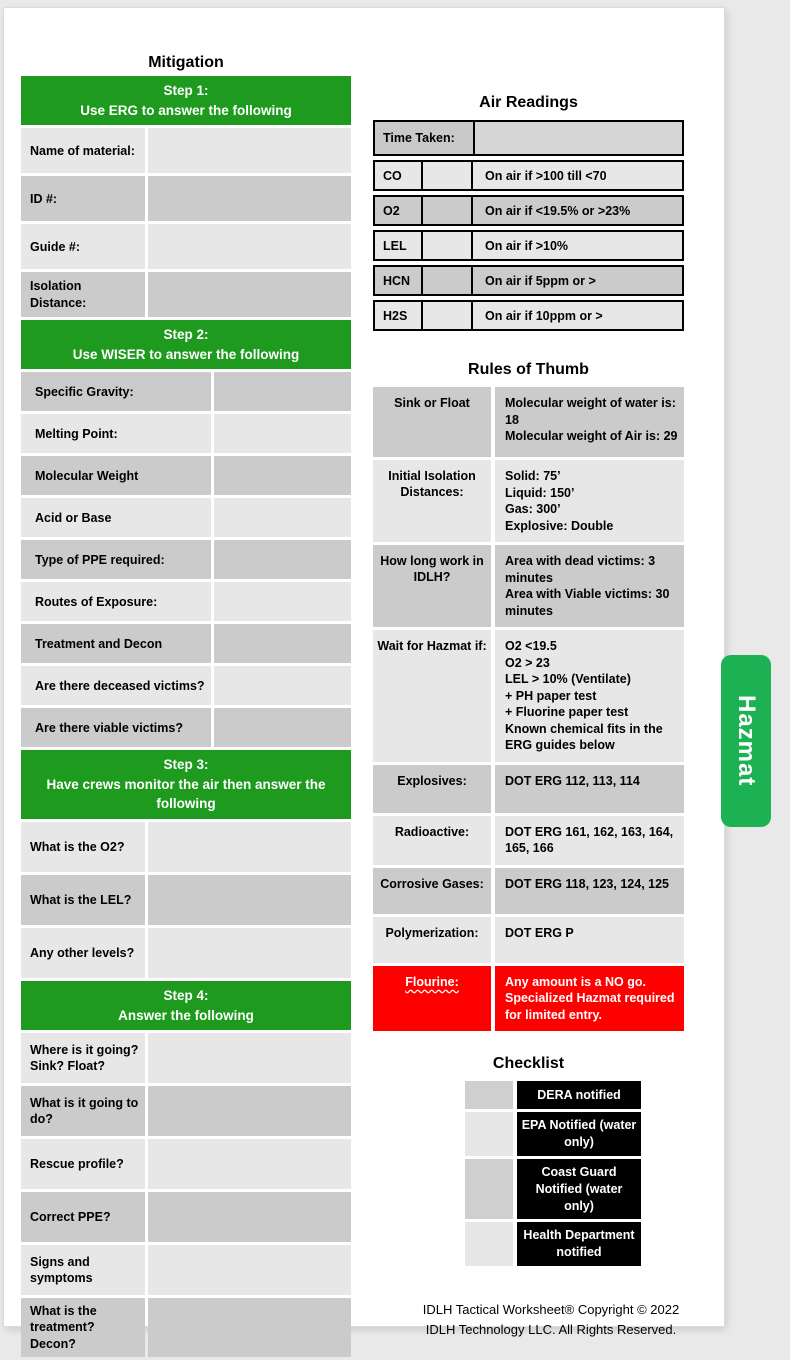 Image resolution: width=790 pixels, height=1360 pixels. I want to click on table-row: Molecular Weight, so click(186, 476).